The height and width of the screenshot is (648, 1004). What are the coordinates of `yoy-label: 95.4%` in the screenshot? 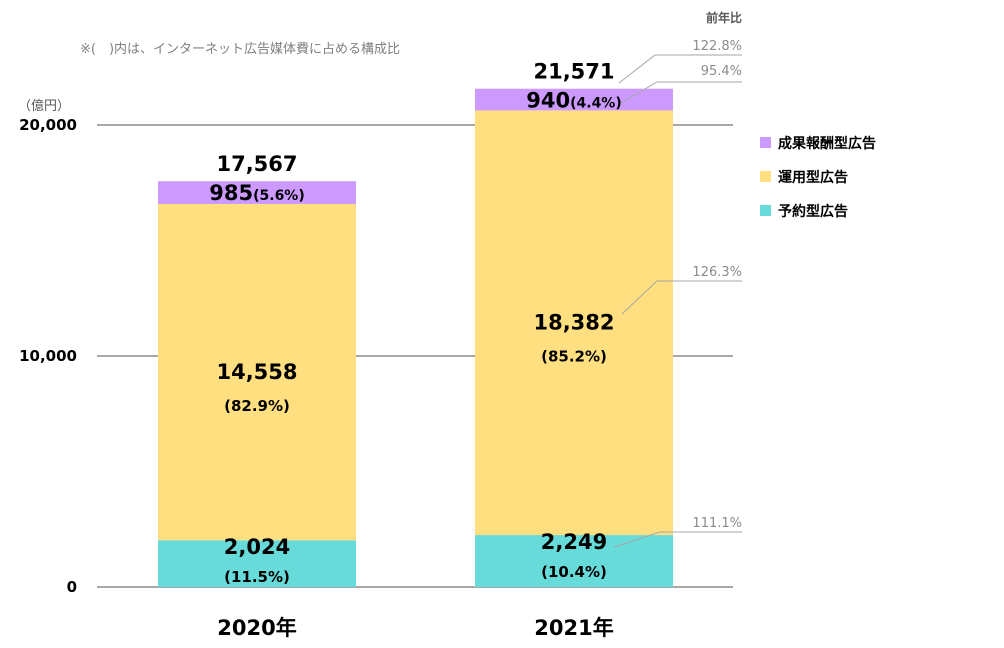 It's located at (721, 71).